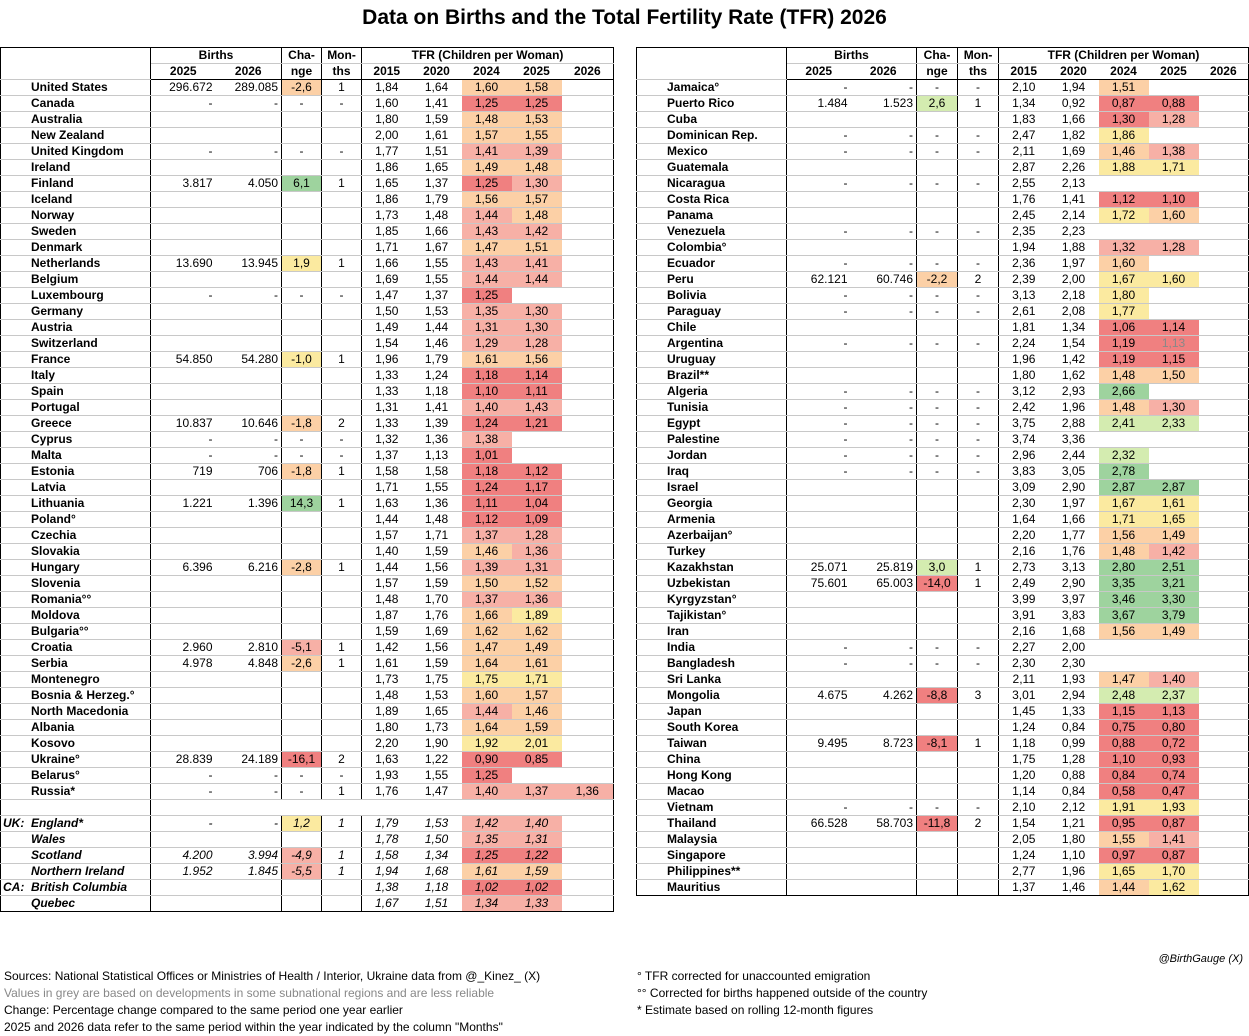  Describe the element at coordinates (436, 583) in the screenshot. I see `tfr-2020-value: 1,59` at that location.